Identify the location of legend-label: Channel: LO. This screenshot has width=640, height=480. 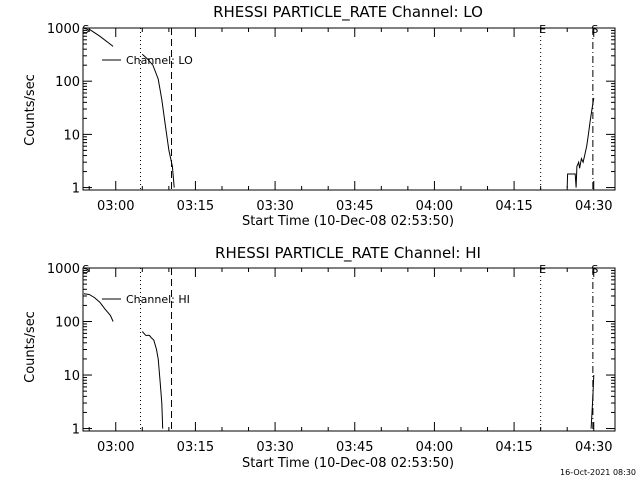
(159, 60).